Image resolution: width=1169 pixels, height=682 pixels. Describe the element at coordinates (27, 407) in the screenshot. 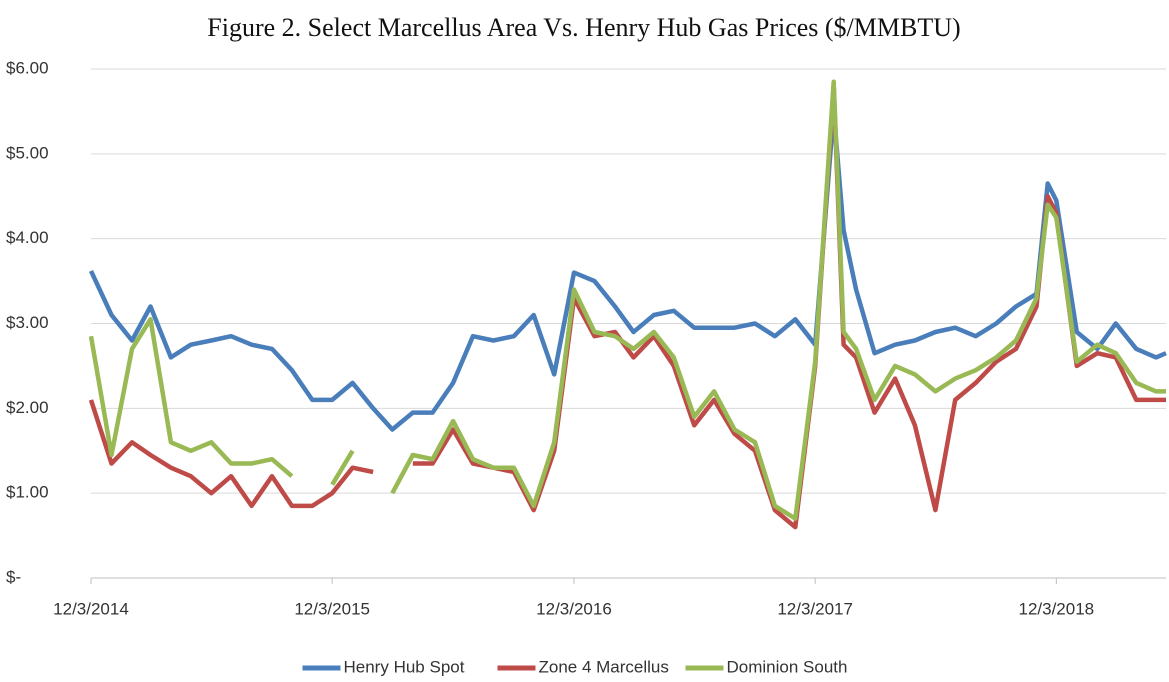

I see `y-tick-label: $2.00` at that location.